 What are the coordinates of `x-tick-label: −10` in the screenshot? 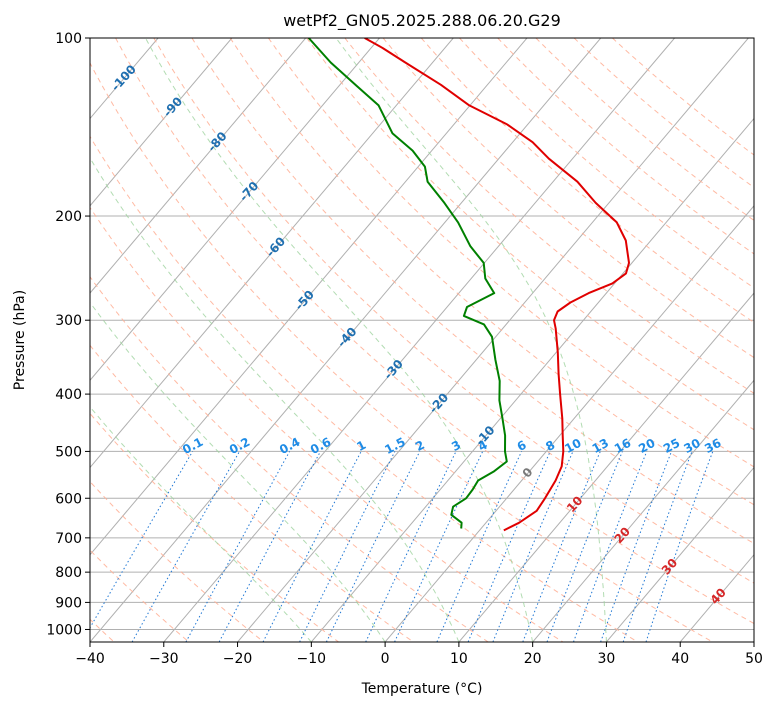 It's located at (312, 659).